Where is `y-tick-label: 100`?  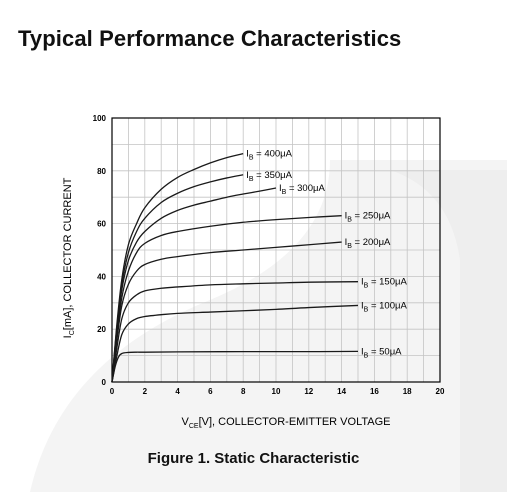 y-tick-label: 100 is located at coordinates (100, 118).